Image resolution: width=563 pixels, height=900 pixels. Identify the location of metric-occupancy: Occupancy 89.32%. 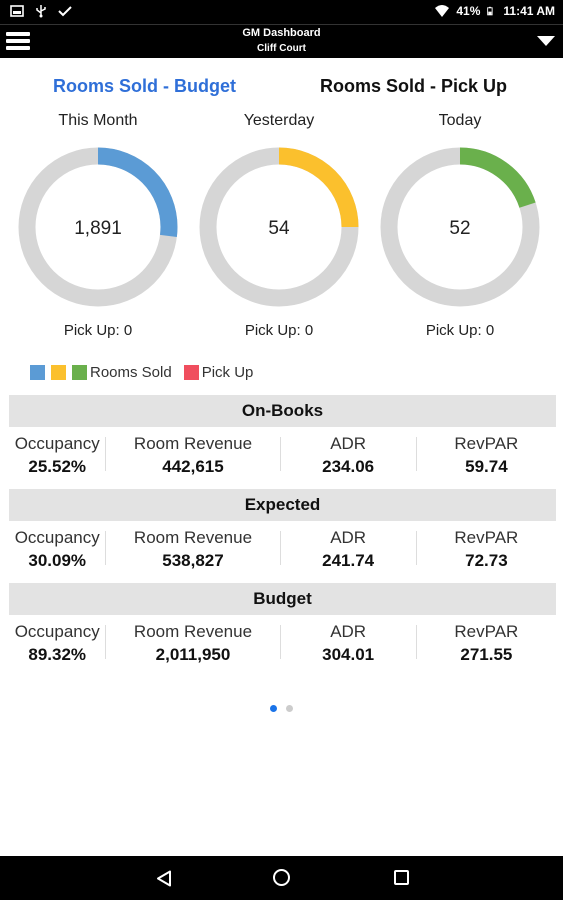
(57, 644).